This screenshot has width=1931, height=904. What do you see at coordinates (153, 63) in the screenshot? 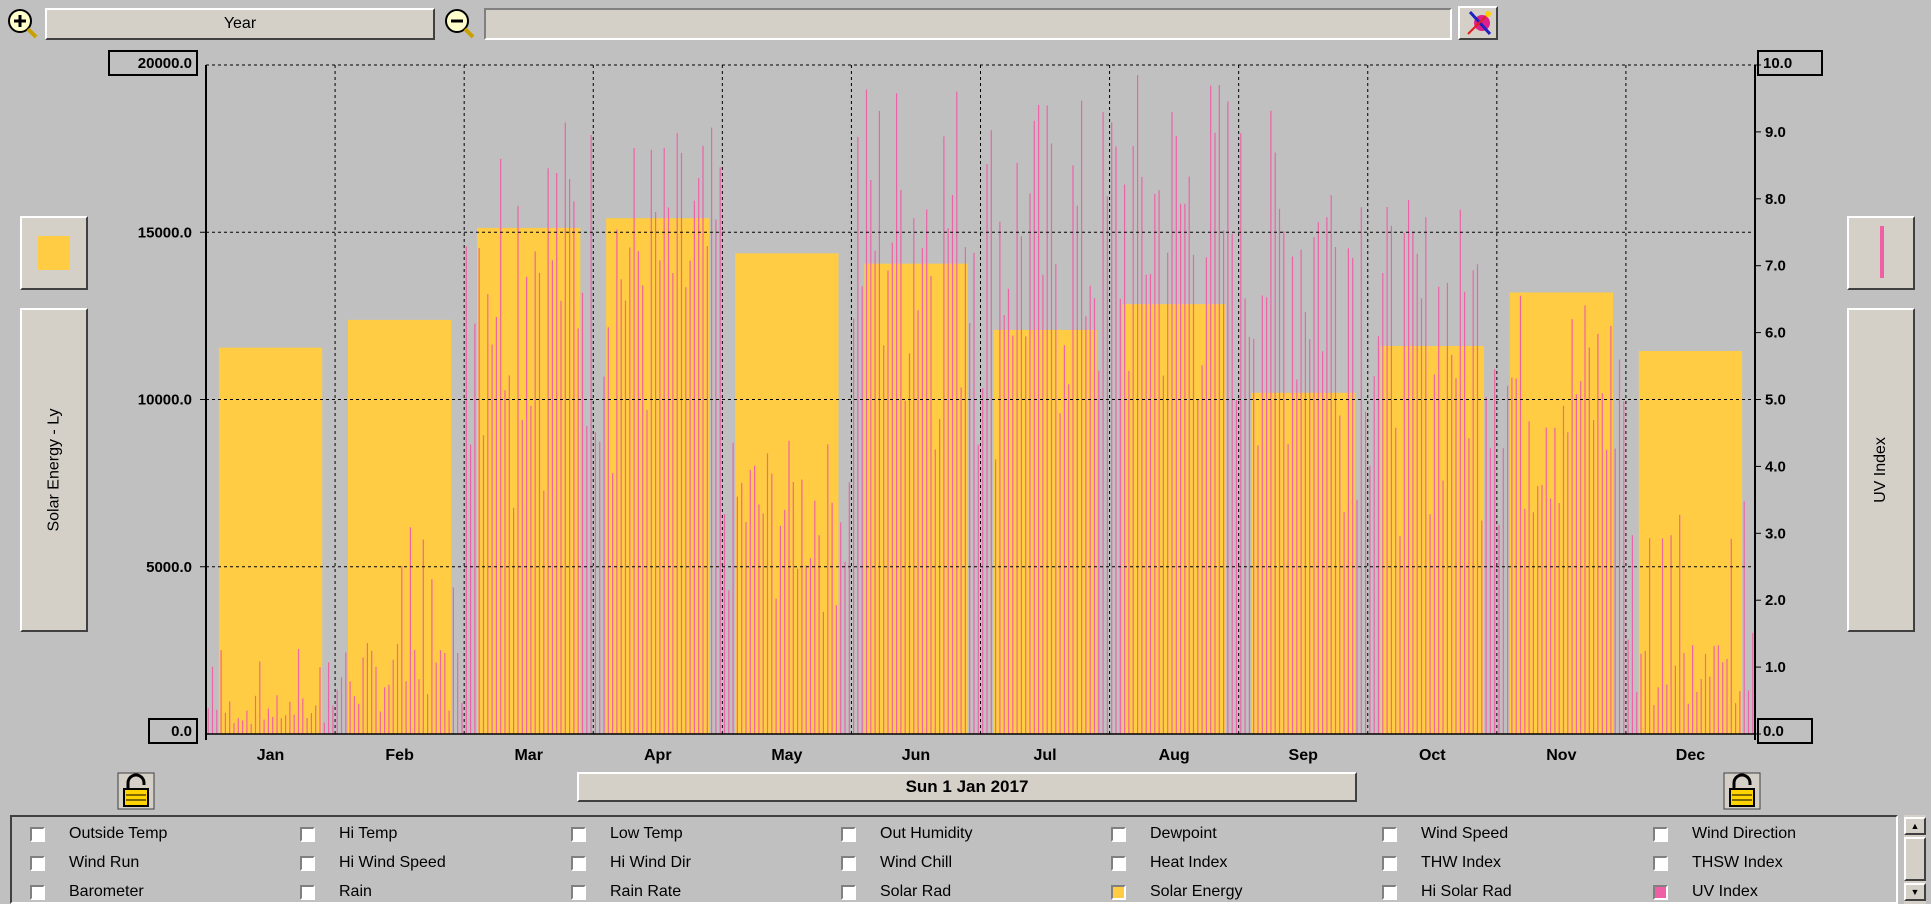
I see `left-axis-top-value: 20000.0` at bounding box center [153, 63].